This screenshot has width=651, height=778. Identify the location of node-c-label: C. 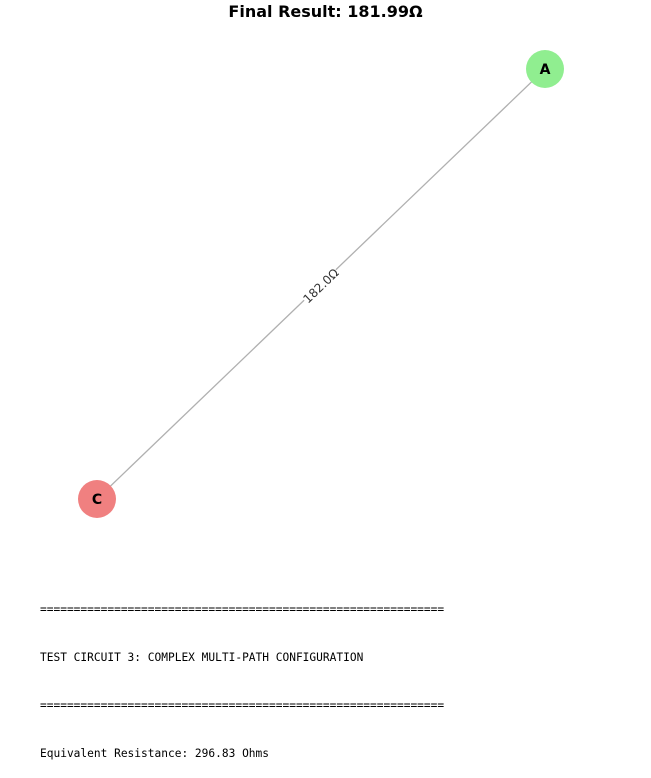
(97, 500).